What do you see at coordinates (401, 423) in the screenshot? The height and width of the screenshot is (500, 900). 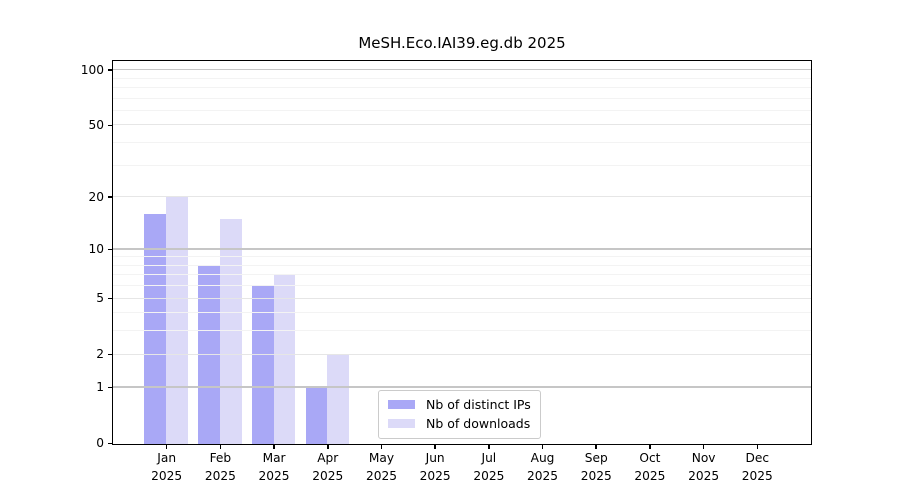 I see `legend-swatch-downloads` at bounding box center [401, 423].